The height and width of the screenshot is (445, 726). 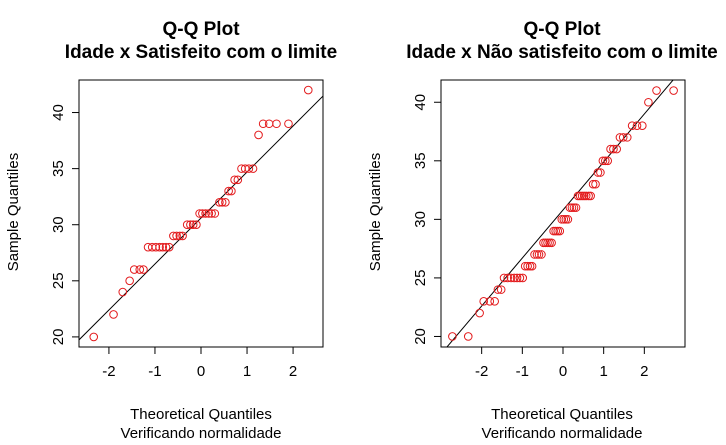 What do you see at coordinates (108, 371) in the screenshot?
I see `x-tick-label-left--2: -2` at bounding box center [108, 371].